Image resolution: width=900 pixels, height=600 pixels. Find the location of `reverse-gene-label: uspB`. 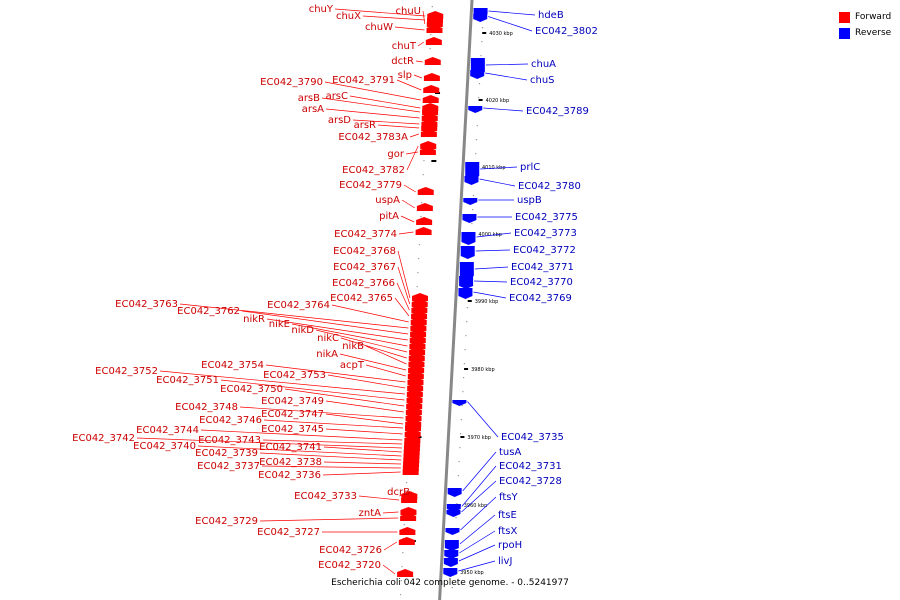

reverse-gene-label: uspB is located at coordinates (529, 200).